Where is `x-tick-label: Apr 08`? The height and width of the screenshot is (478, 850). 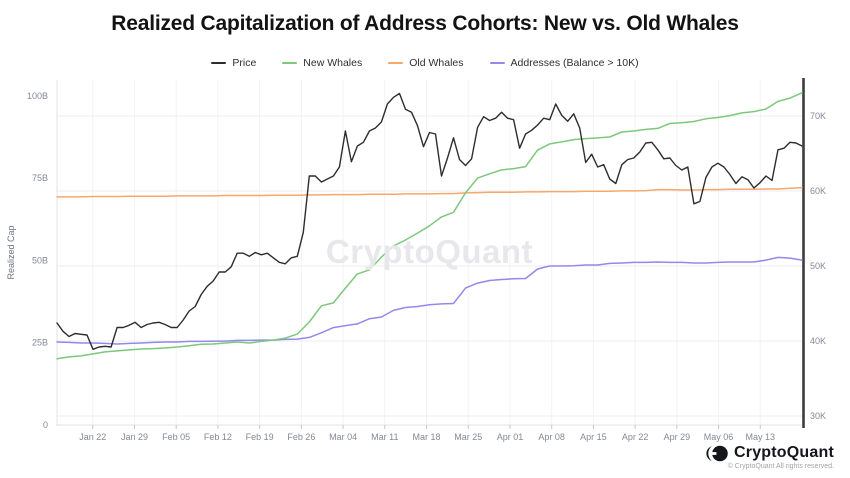 x-tick-label: Apr 08 is located at coordinates (551, 437).